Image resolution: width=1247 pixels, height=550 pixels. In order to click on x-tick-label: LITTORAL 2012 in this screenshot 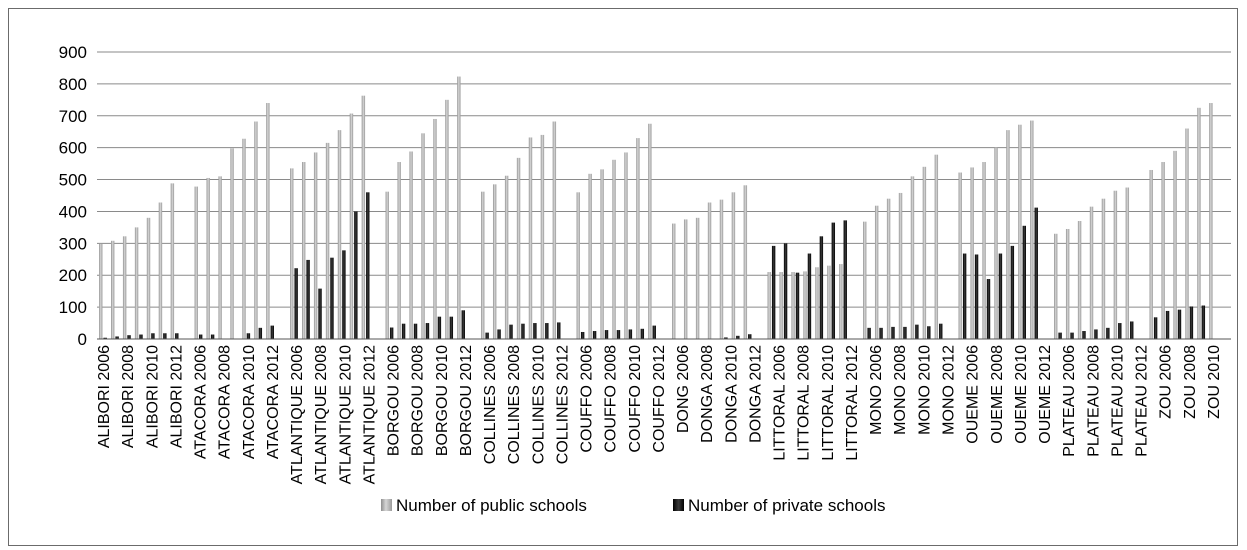, I will do `click(852, 403)`.